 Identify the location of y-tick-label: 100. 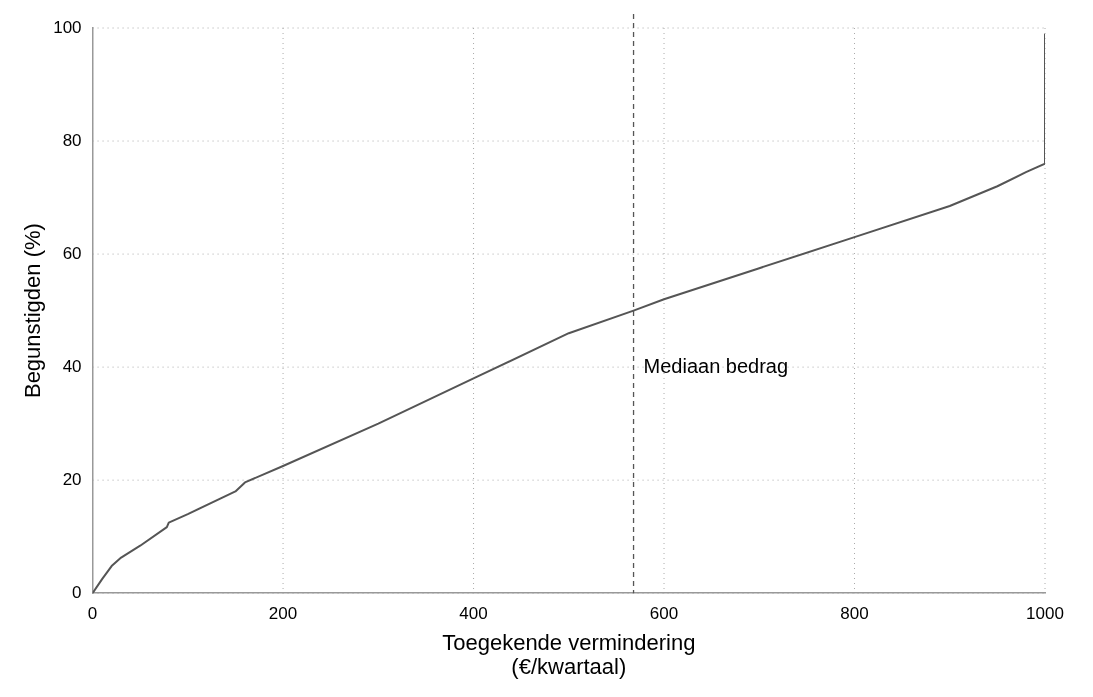
(67, 27).